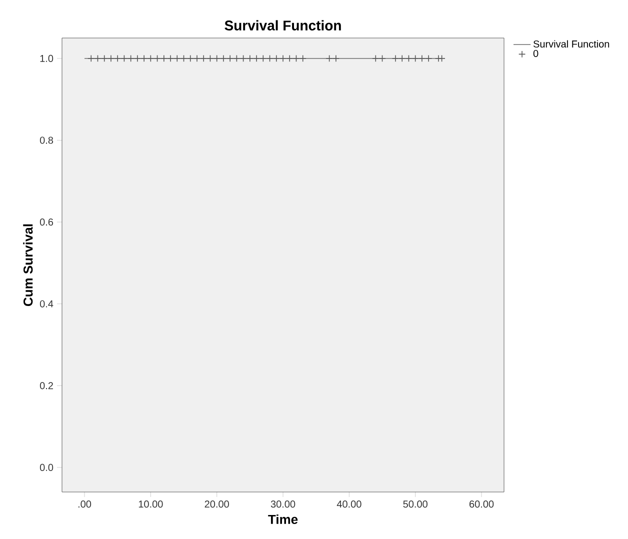  What do you see at coordinates (283, 519) in the screenshot?
I see `x-axis-title: Time` at bounding box center [283, 519].